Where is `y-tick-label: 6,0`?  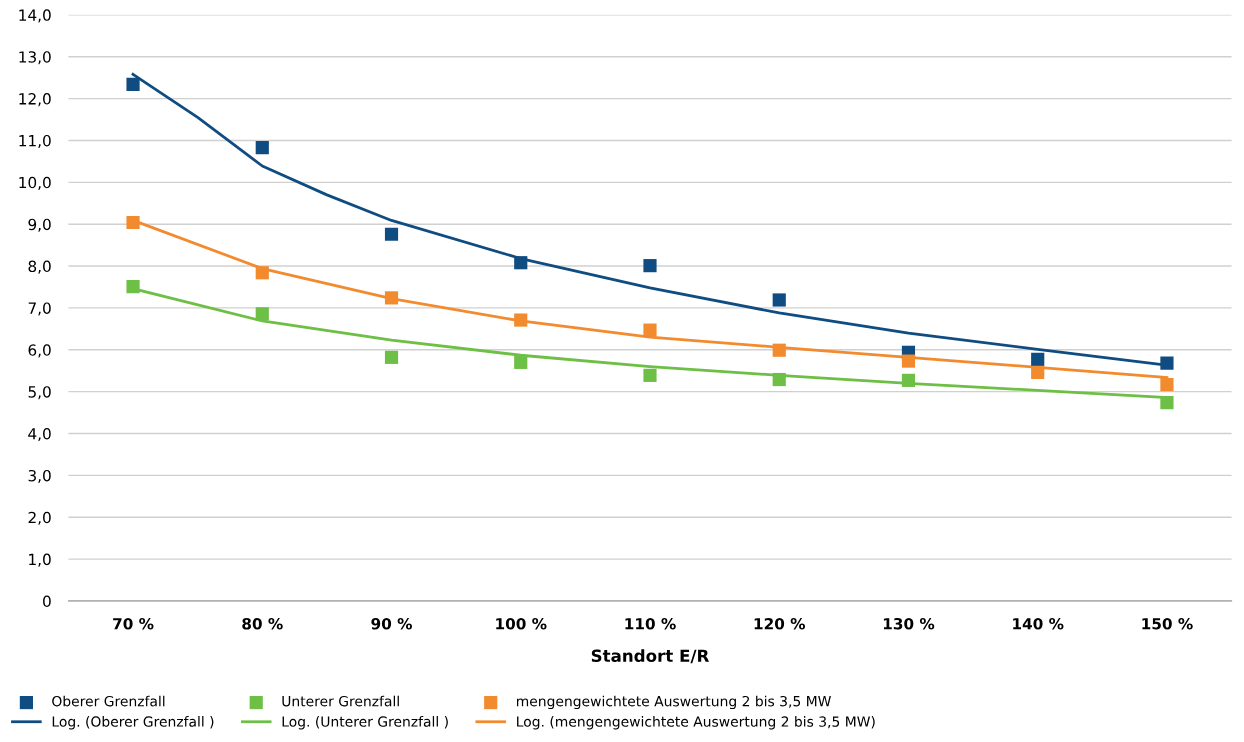 y-tick-label: 6,0 is located at coordinates (39, 351).